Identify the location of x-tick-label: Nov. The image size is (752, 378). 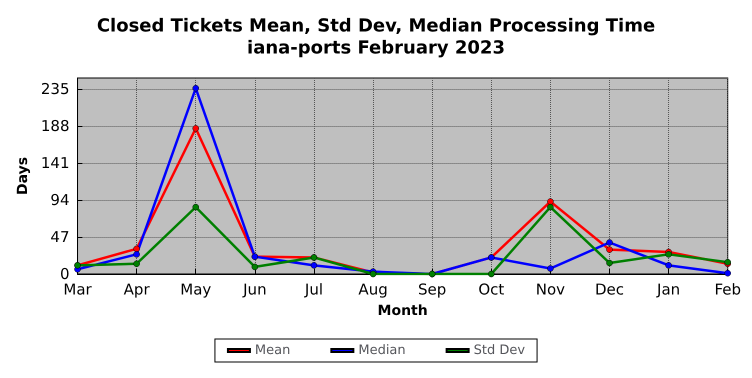
(551, 289).